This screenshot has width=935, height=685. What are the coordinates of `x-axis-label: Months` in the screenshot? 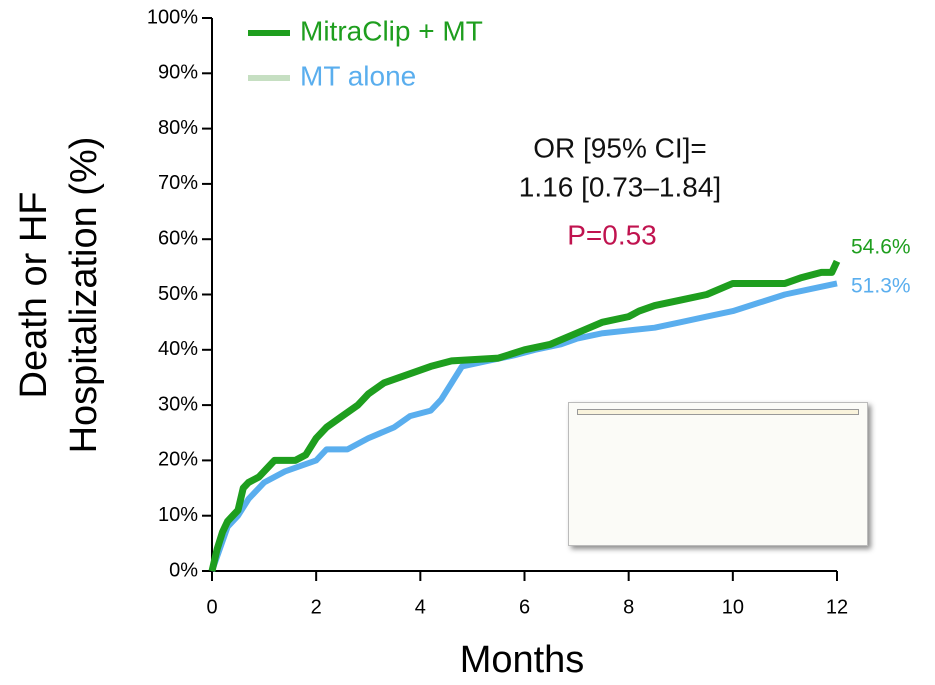 It's located at (522, 660).